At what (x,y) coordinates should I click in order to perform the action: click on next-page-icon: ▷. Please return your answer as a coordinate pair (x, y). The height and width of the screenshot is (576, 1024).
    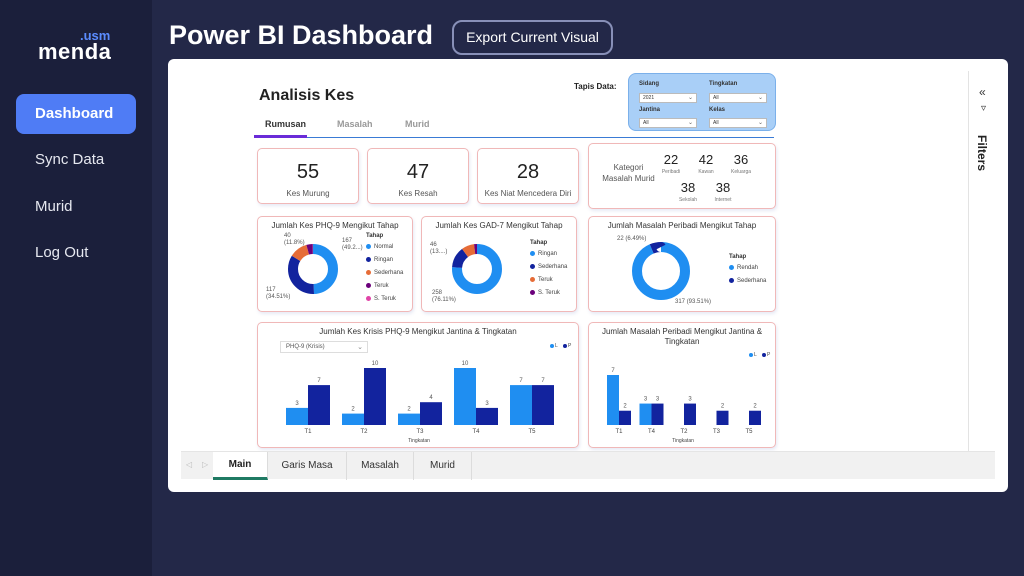
    Looking at the image, I should click on (205, 464).